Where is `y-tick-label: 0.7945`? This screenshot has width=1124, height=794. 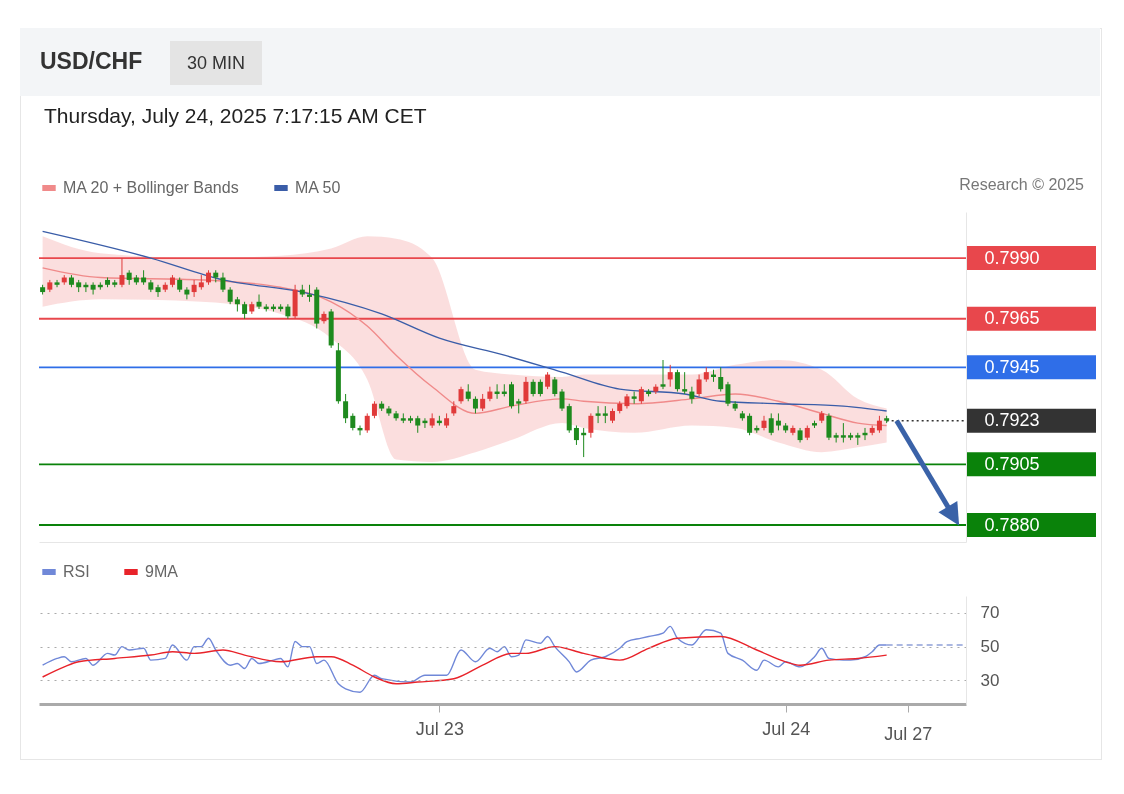
y-tick-label: 0.7945 is located at coordinates (1012, 366).